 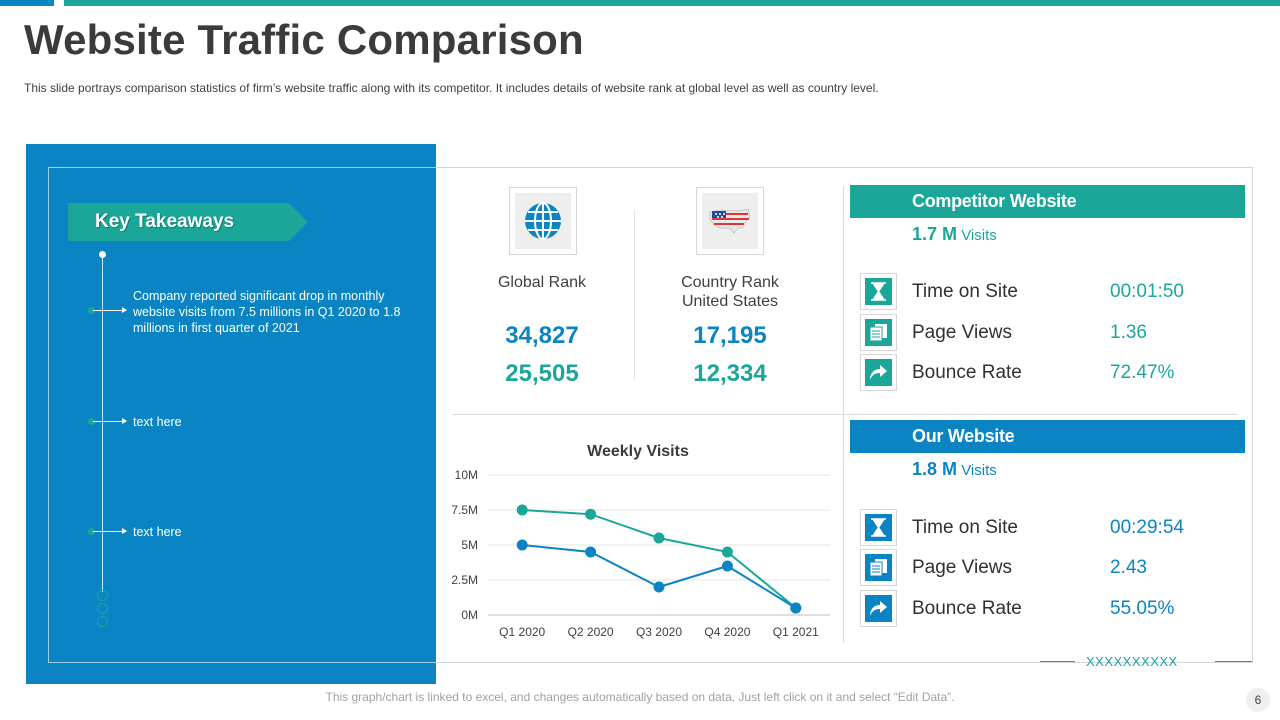 What do you see at coordinates (965, 291) in the screenshot?
I see `competitor-time-label: Time on Site` at bounding box center [965, 291].